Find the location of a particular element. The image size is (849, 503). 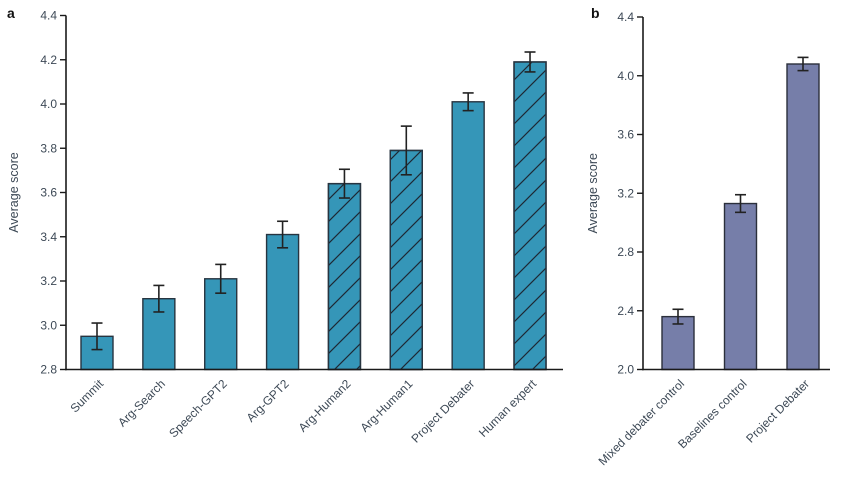

svg-text: 3.8 is located at coordinates (48, 148).